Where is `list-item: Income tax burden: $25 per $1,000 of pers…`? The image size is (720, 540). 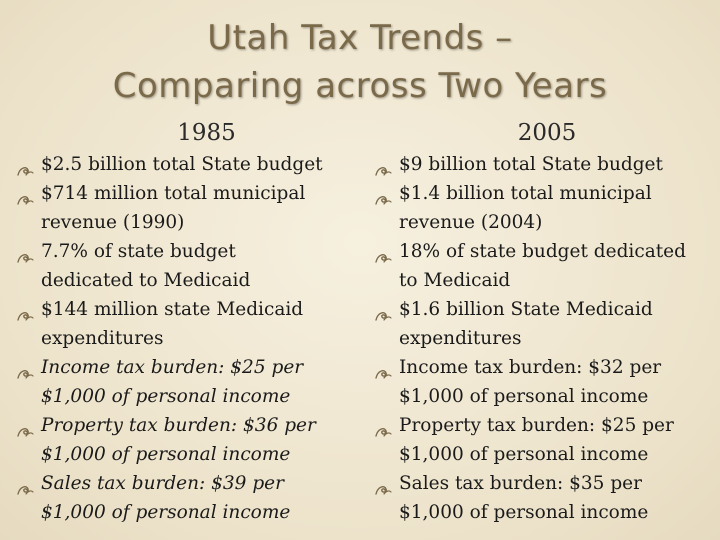
list-item: Income tax burden: $25 per $1,000 of pers… is located at coordinates (186, 382).